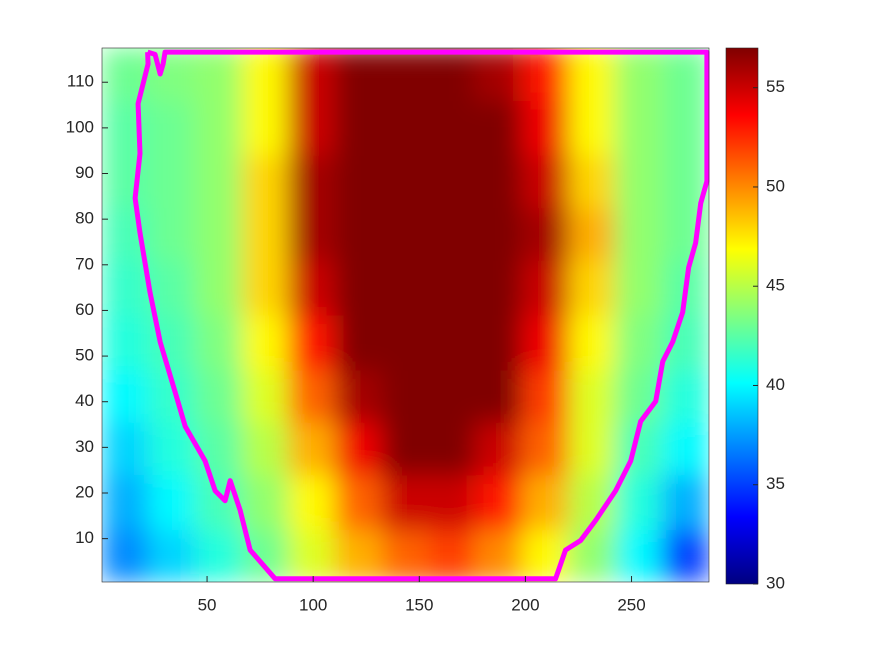 The image size is (875, 656). I want to click on colorbar-tick-label: 30, so click(775, 582).